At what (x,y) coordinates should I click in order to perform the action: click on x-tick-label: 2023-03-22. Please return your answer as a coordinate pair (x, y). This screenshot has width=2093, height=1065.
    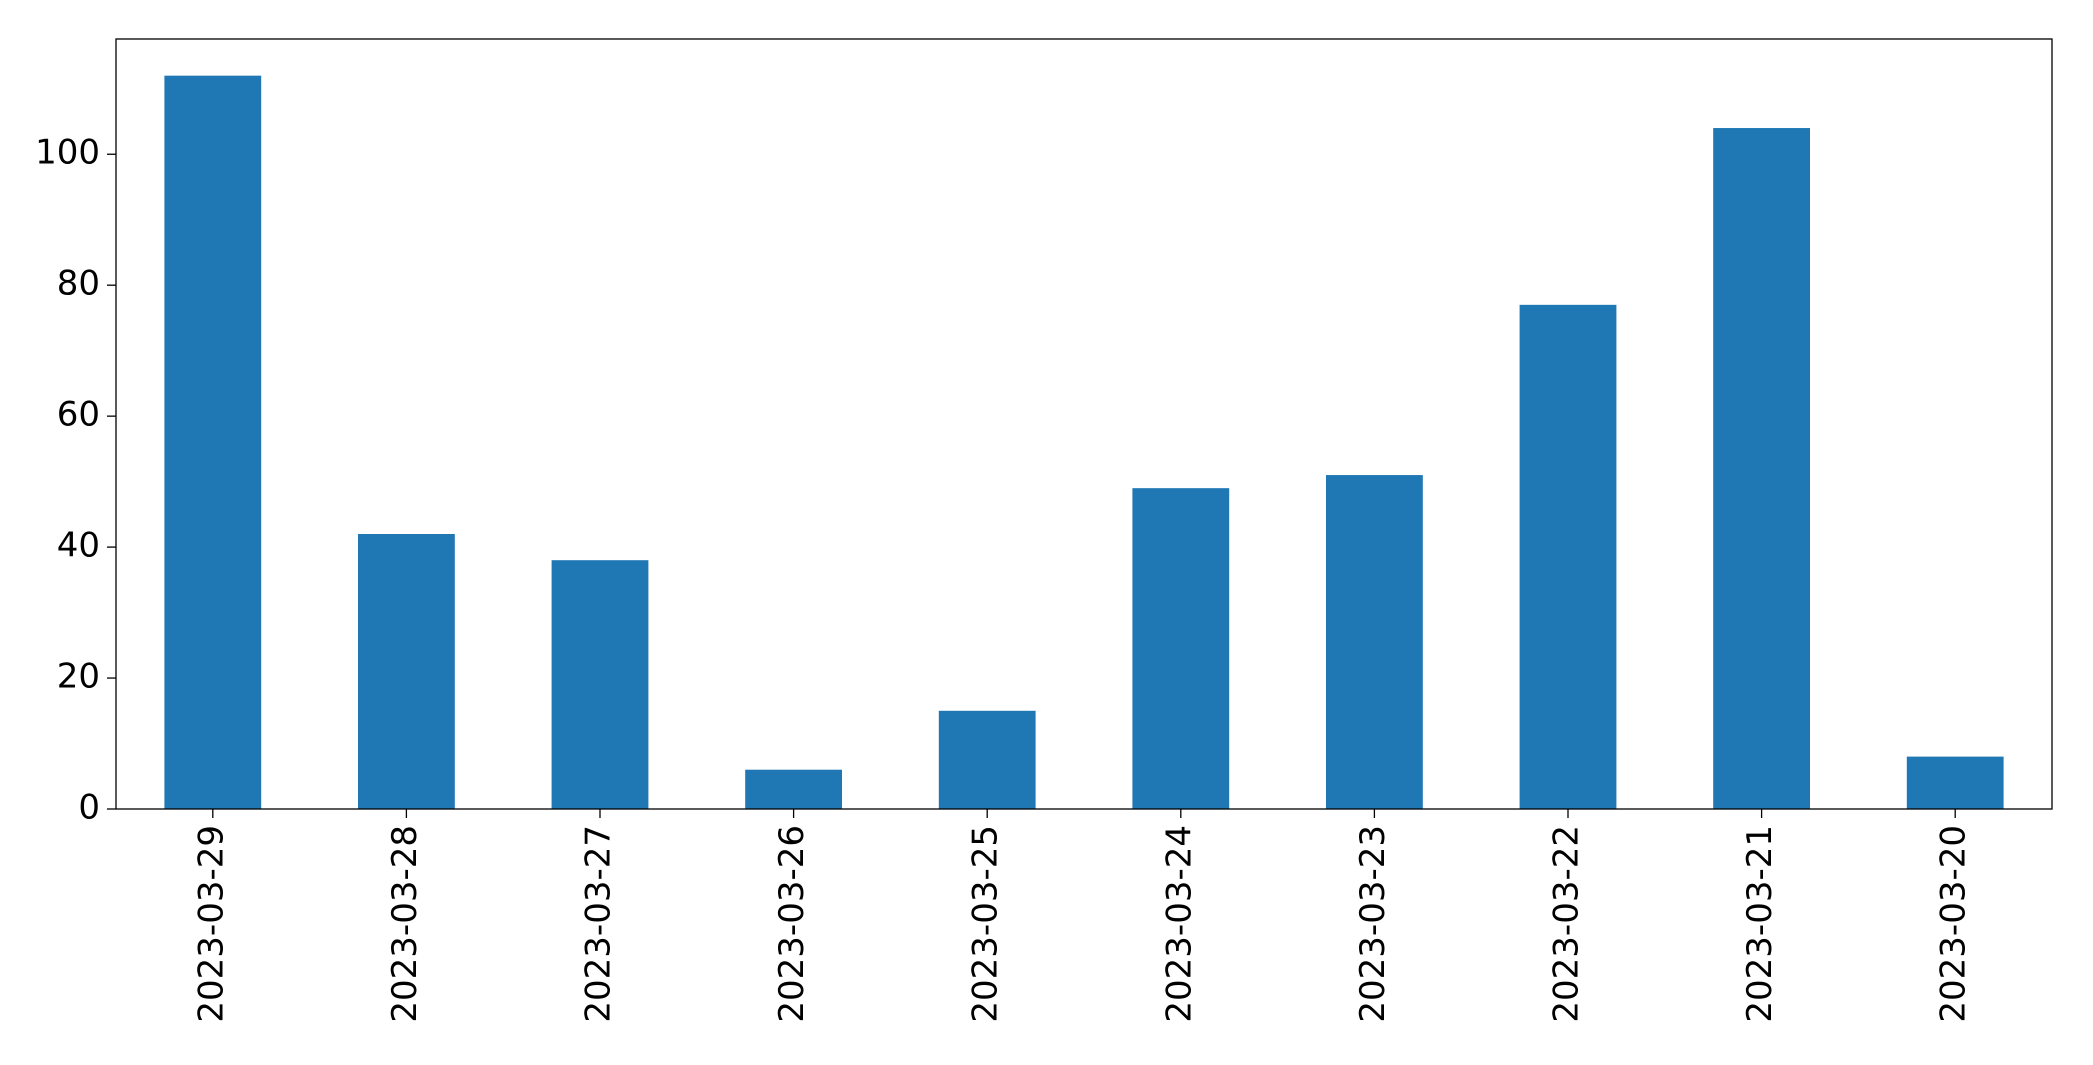
    Looking at the image, I should click on (1567, 924).